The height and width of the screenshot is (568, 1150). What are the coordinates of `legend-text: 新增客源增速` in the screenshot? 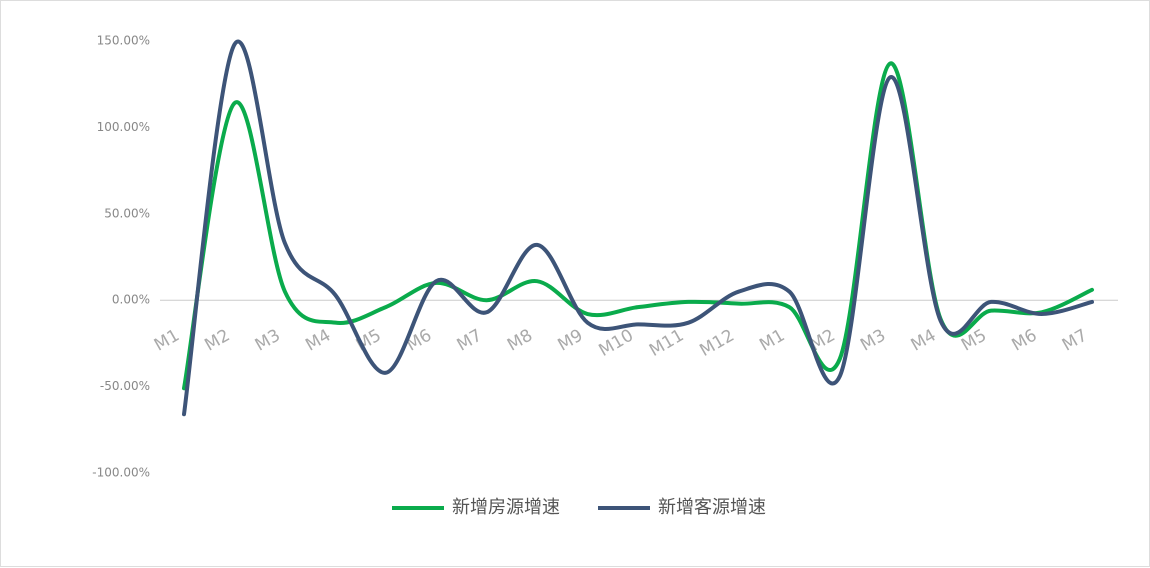 It's located at (712, 507).